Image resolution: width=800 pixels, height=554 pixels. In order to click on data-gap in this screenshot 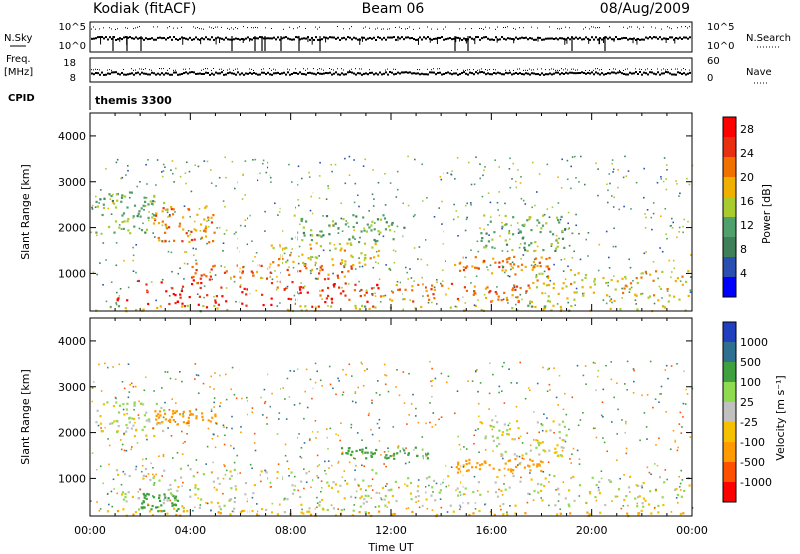, I will do `click(444, 417)`.